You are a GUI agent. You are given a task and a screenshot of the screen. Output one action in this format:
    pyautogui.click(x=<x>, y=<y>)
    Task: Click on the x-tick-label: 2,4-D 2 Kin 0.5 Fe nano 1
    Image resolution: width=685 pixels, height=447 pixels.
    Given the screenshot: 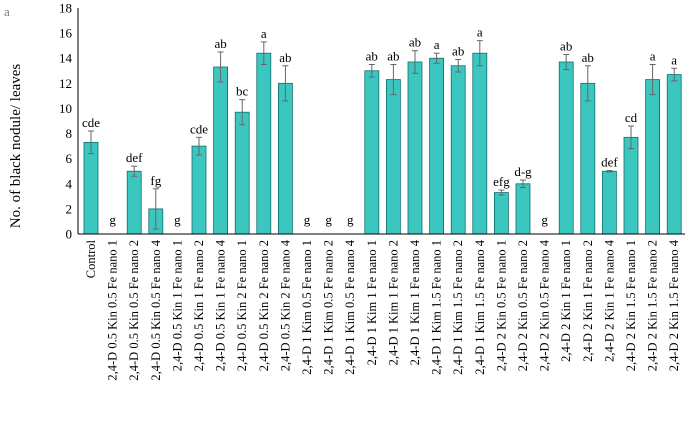 What is the action you would take?
    pyautogui.click(x=501, y=305)
    